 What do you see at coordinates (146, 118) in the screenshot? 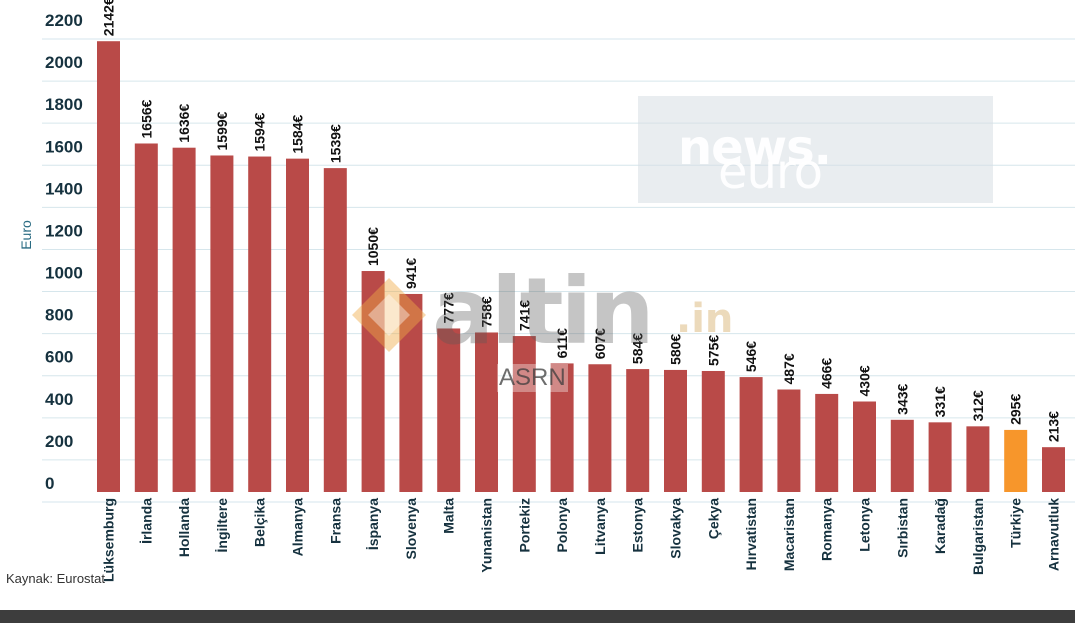
I see `value-label: 1656€` at bounding box center [146, 118].